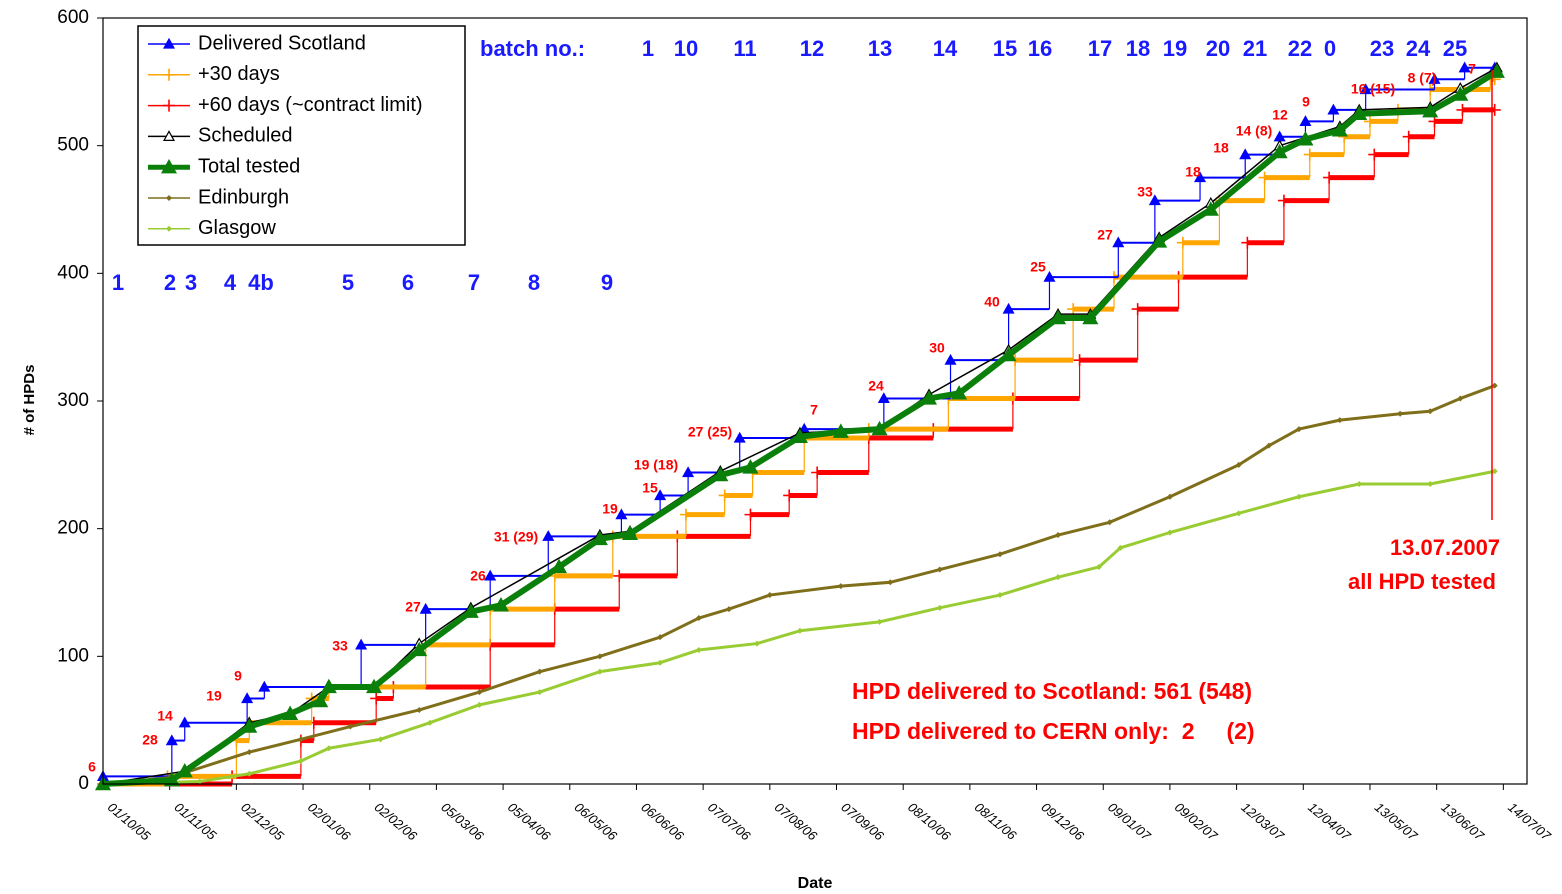  Describe the element at coordinates (73, 528) in the screenshot. I see `y-tick-label: 200` at that location.